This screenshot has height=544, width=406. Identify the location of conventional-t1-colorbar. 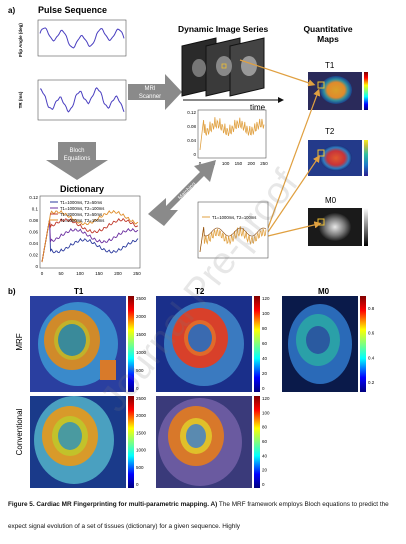
(131, 442).